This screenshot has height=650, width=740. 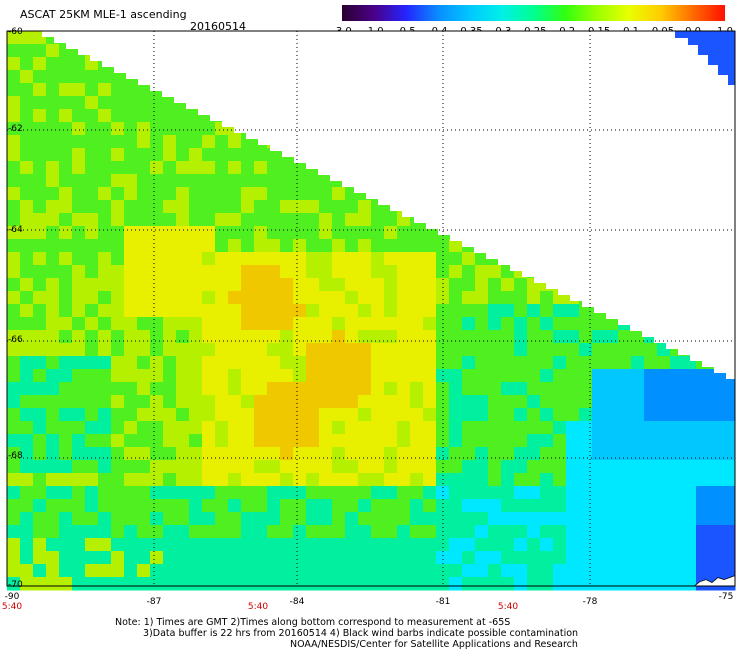 What do you see at coordinates (453, 13) in the screenshot?
I see `colorbar-segment` at bounding box center [453, 13].